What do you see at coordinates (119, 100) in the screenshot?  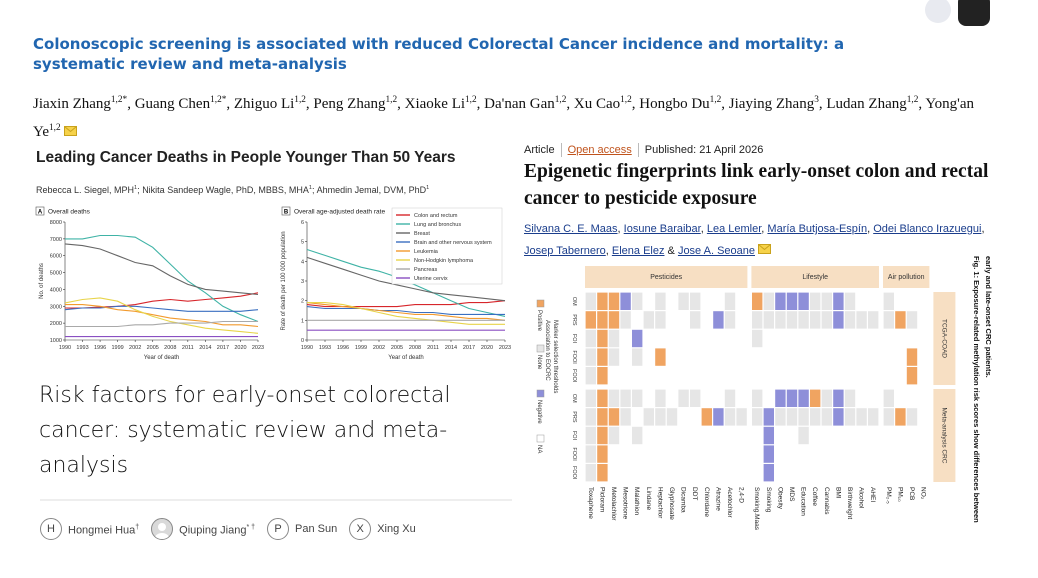 I see `affiliation-mark: 1,2*` at bounding box center [119, 100].